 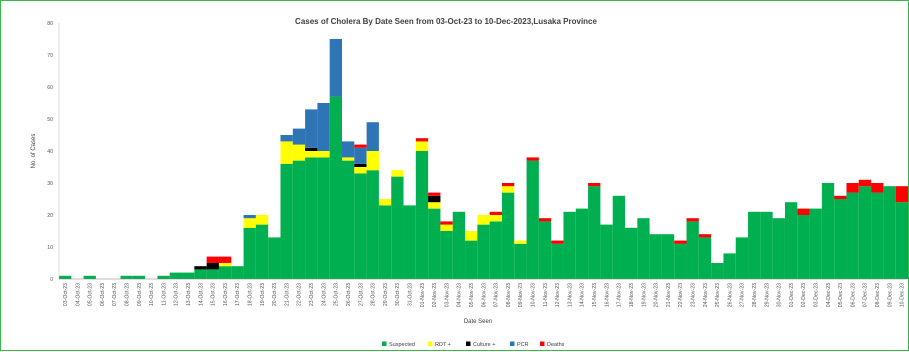 What do you see at coordinates (50, 152) in the screenshot?
I see `y-tick-label: 40` at bounding box center [50, 152].